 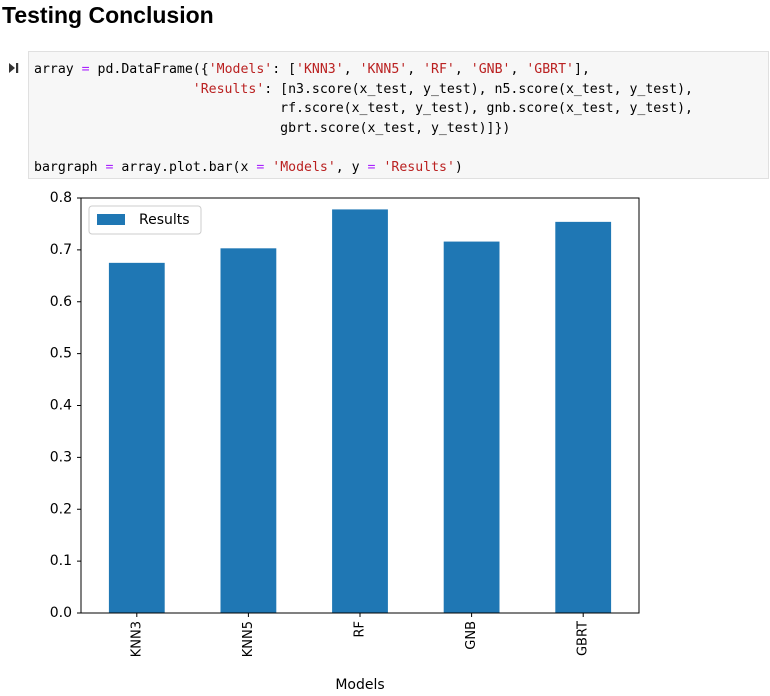 What do you see at coordinates (471, 635) in the screenshot?
I see `x-tick-label: GNB` at bounding box center [471, 635].